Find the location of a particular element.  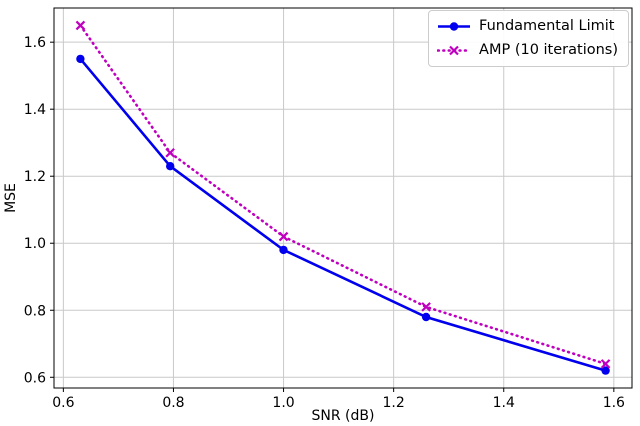

x-tick-label: 1.0 is located at coordinates (283, 403).